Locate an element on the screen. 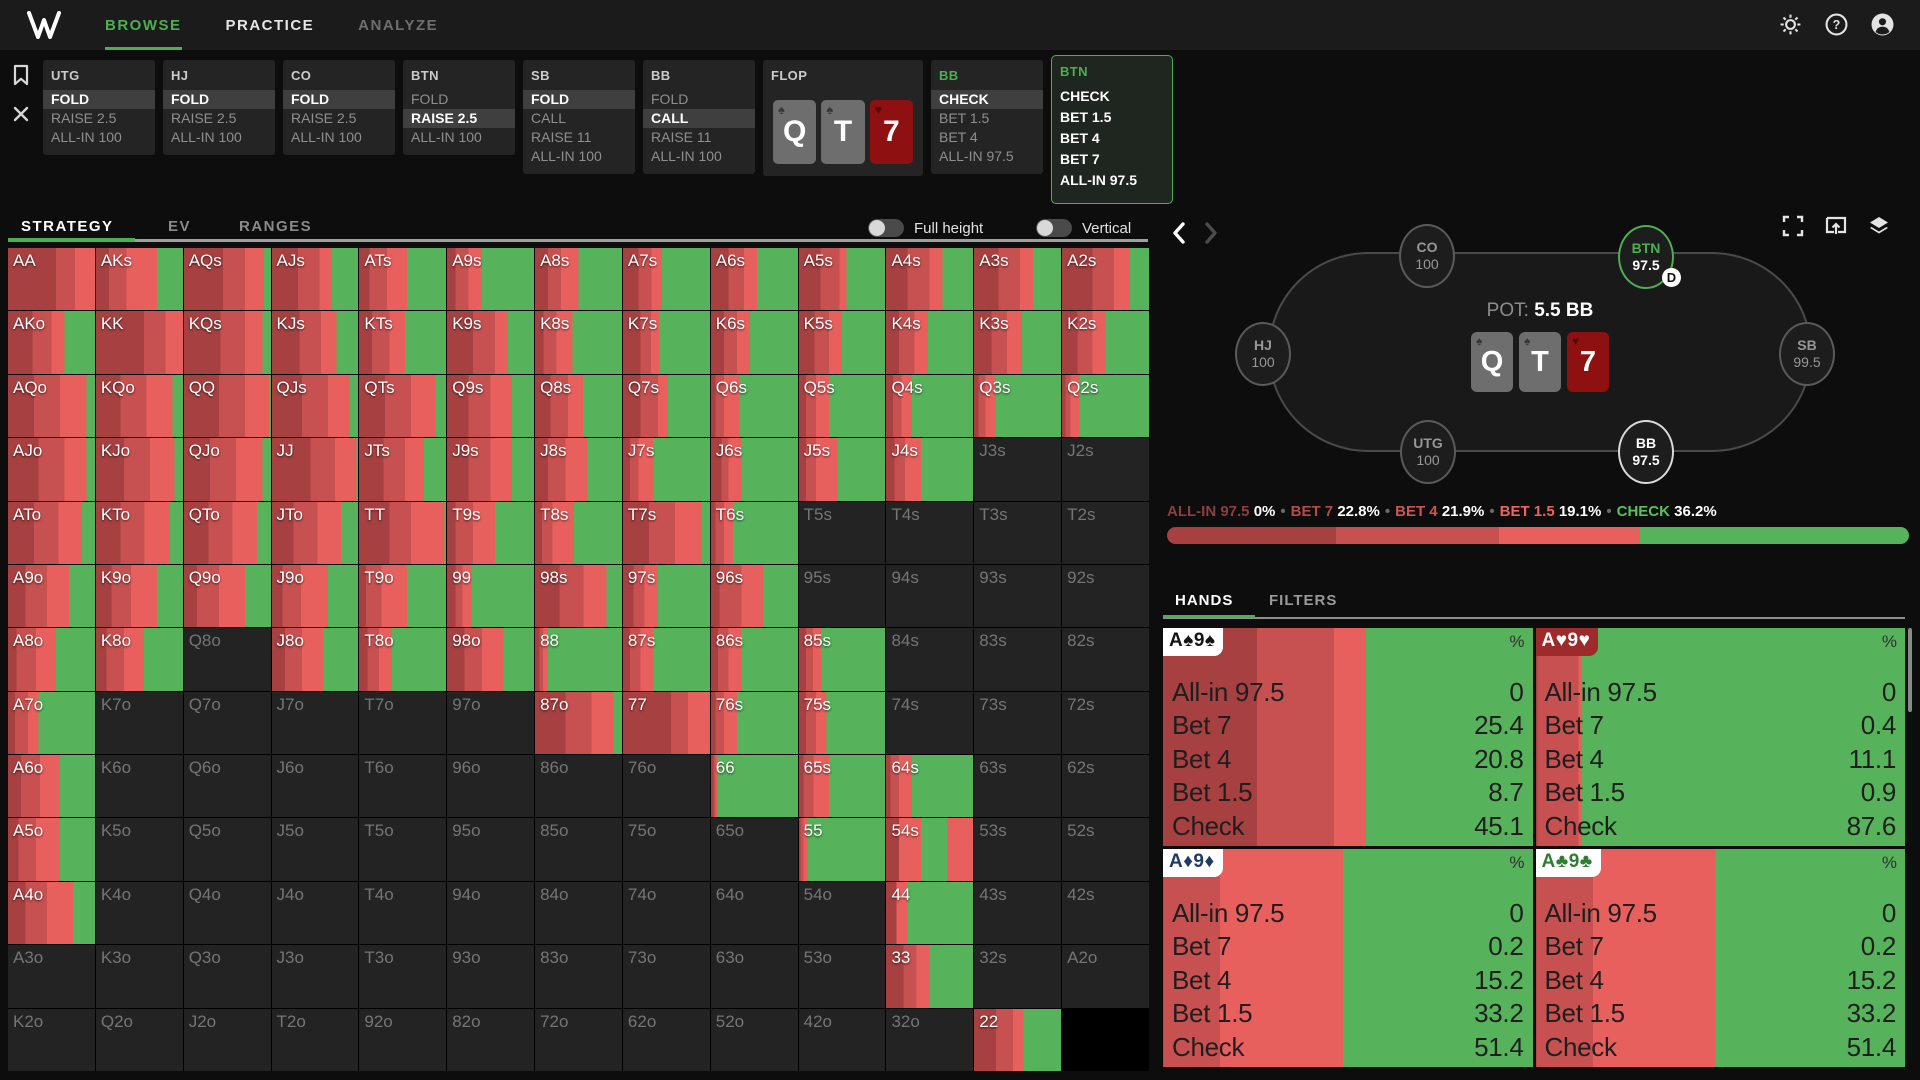 The width and height of the screenshot is (1920, 1080). matrix-cell-K2s: K2s is located at coordinates (1105, 342).